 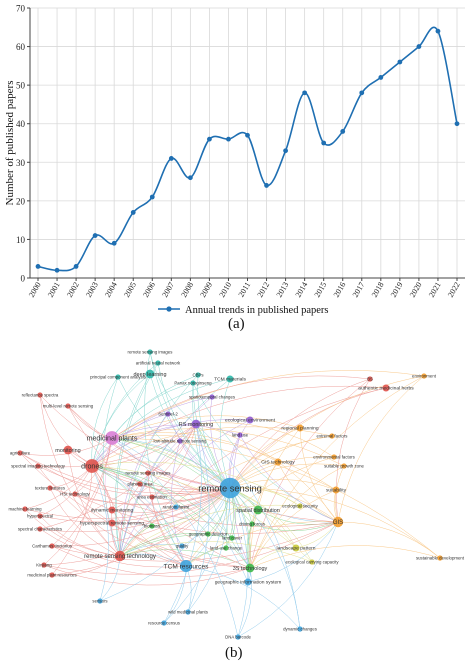 I want to click on data-point-2009, so click(x=209, y=139).